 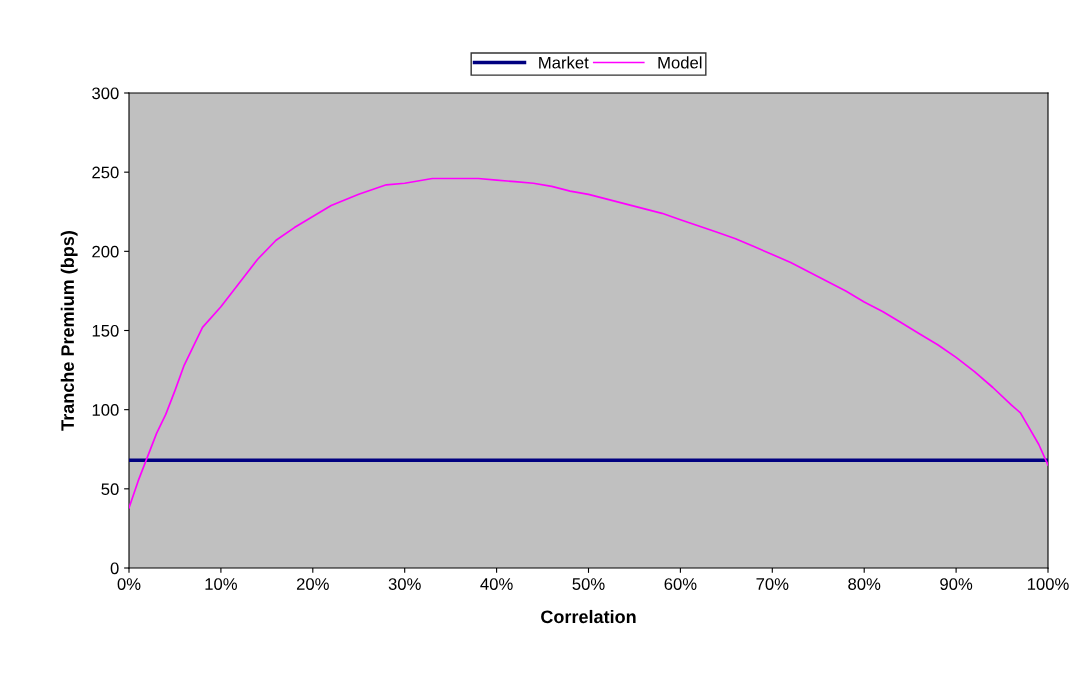 What do you see at coordinates (772, 584) in the screenshot?
I see `x-tick-label: 70%` at bounding box center [772, 584].